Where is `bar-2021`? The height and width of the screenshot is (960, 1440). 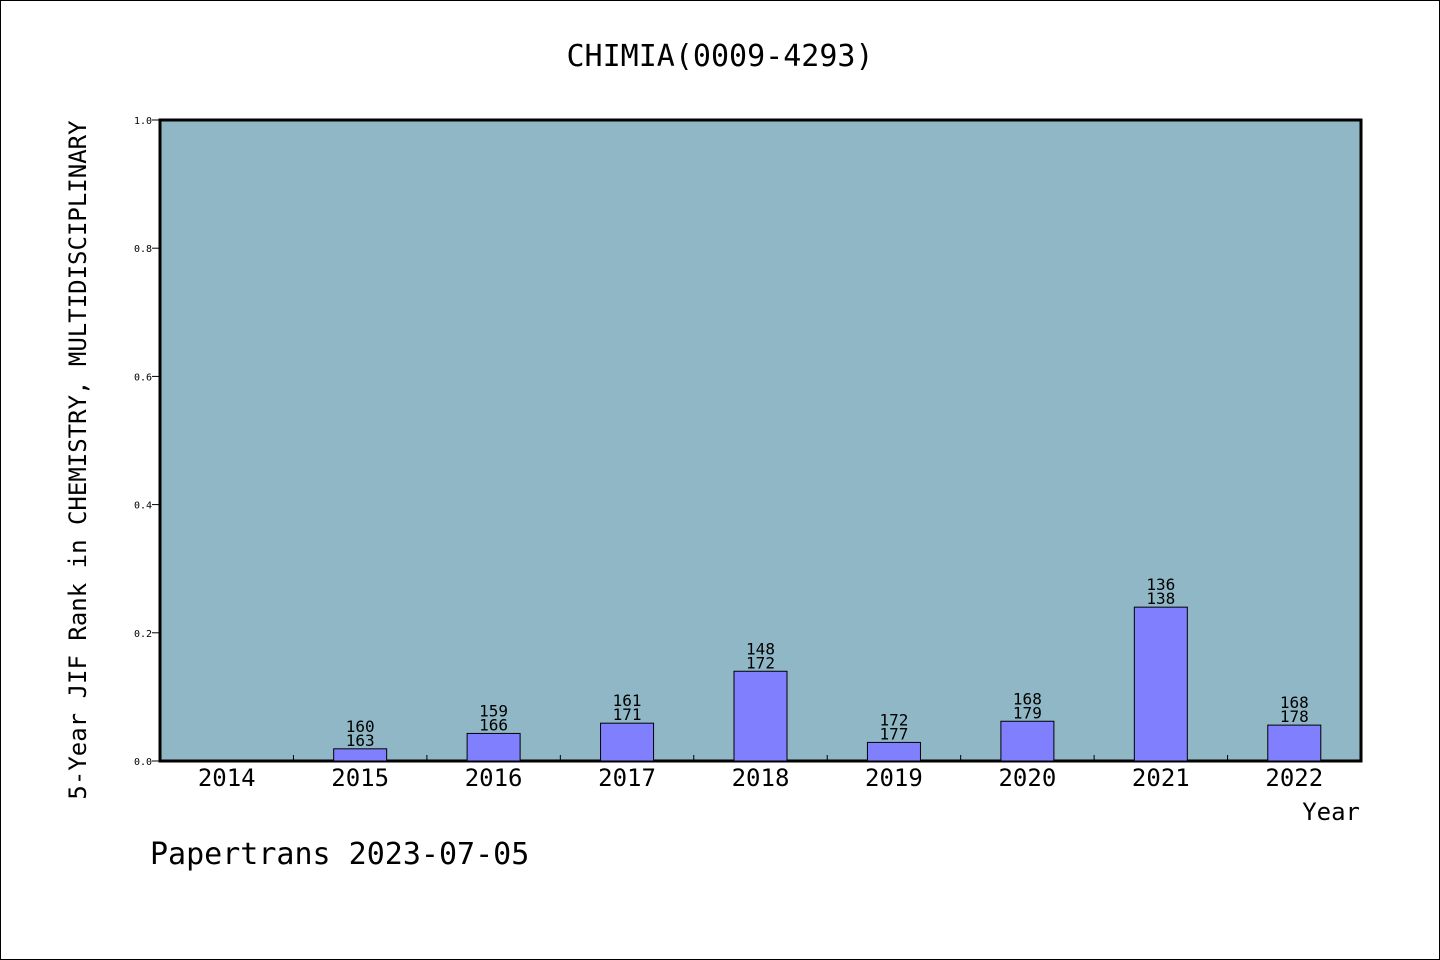 bar-2021 is located at coordinates (1160, 684).